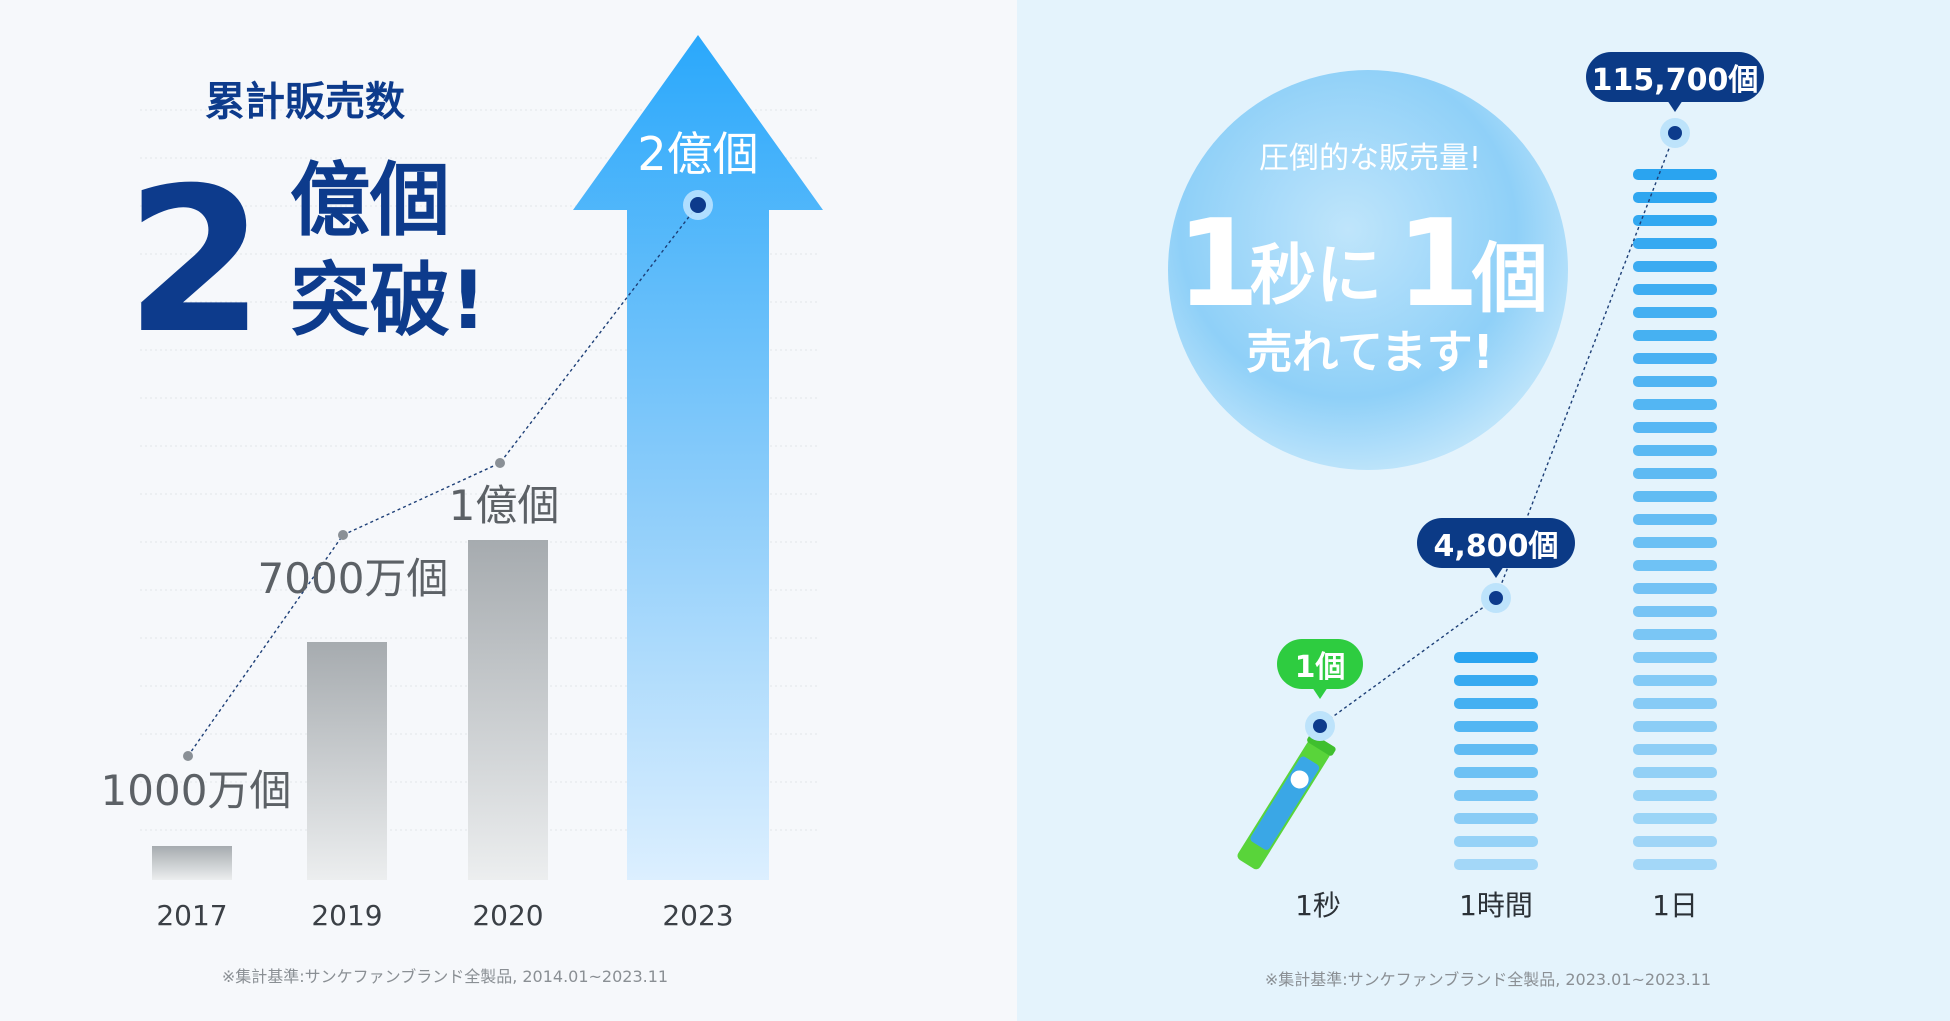  Describe the element at coordinates (1286, 801) in the screenshot. I see `stick-pack-product-icon` at that location.